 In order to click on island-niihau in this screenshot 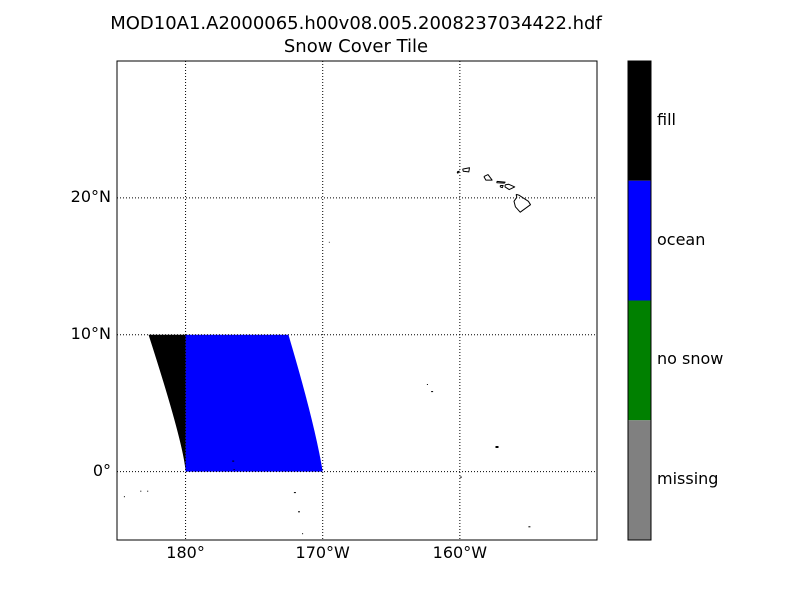, I will do `click(458, 172)`.